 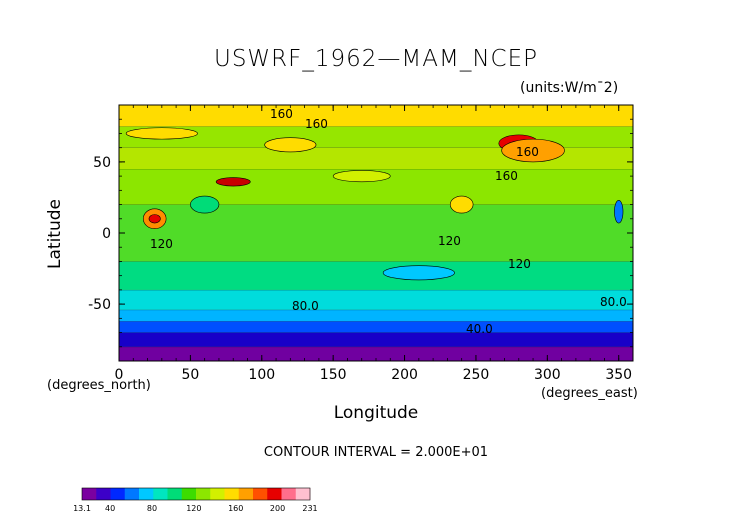 I want to click on colorbar-label: 231, so click(x=309, y=508).